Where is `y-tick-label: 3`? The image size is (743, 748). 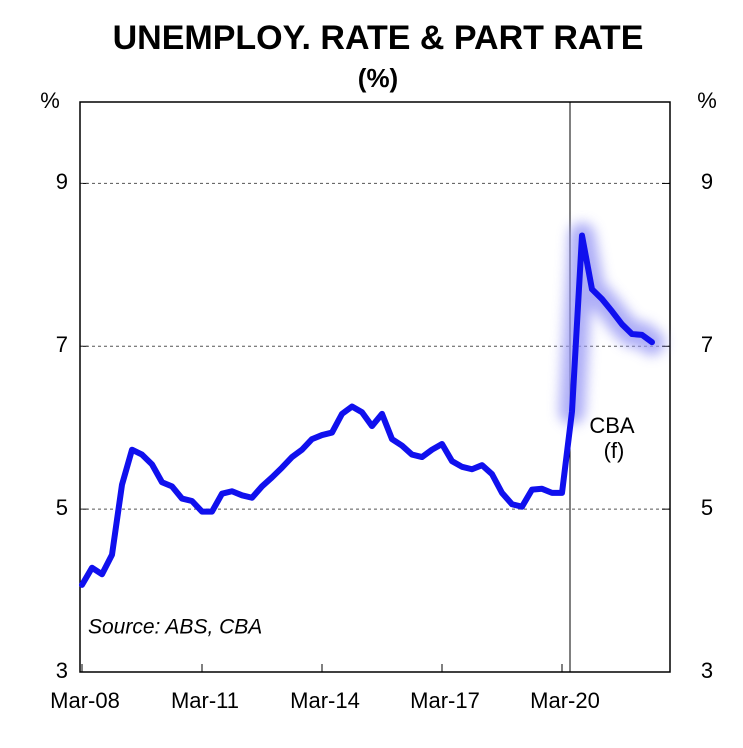
y-tick-label: 3 is located at coordinates (62, 670).